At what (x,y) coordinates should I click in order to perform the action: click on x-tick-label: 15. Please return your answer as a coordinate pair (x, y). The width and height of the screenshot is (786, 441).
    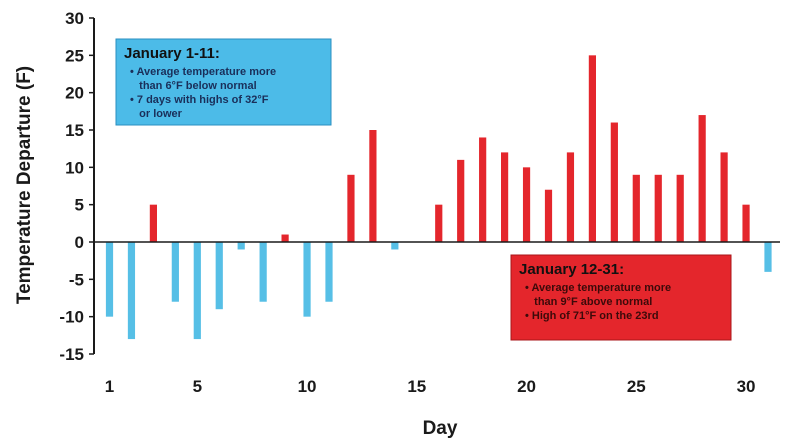
    Looking at the image, I should click on (416, 386).